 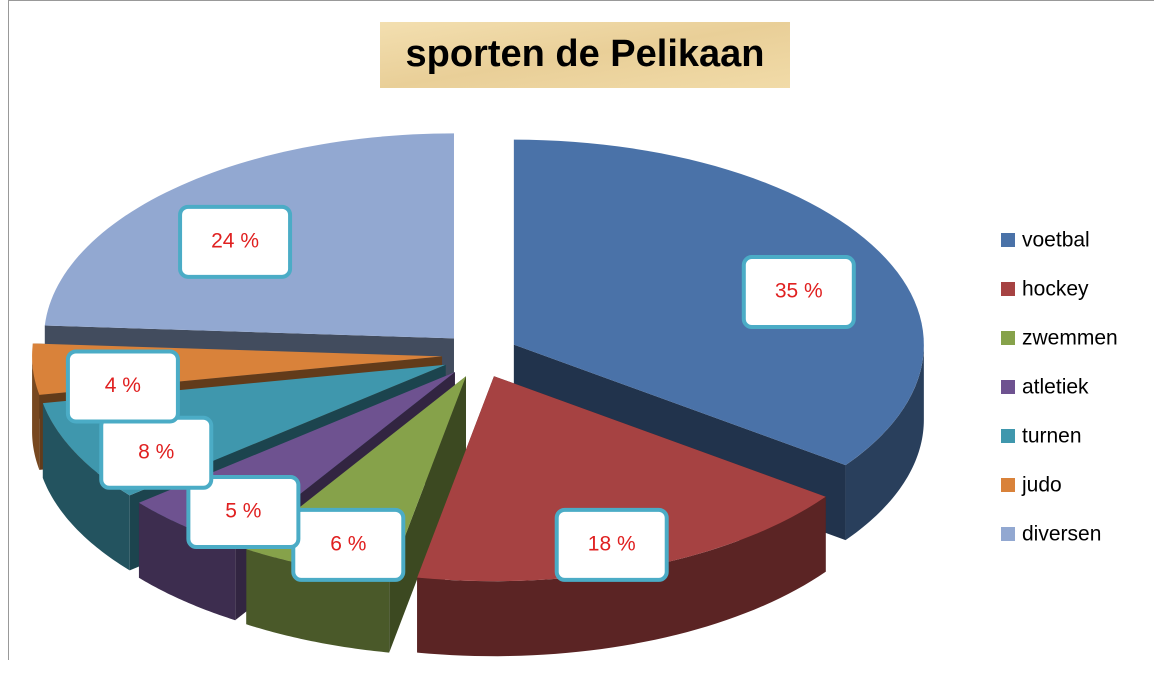 What do you see at coordinates (1056, 240) in the screenshot?
I see `legend-label: voetbal` at bounding box center [1056, 240].